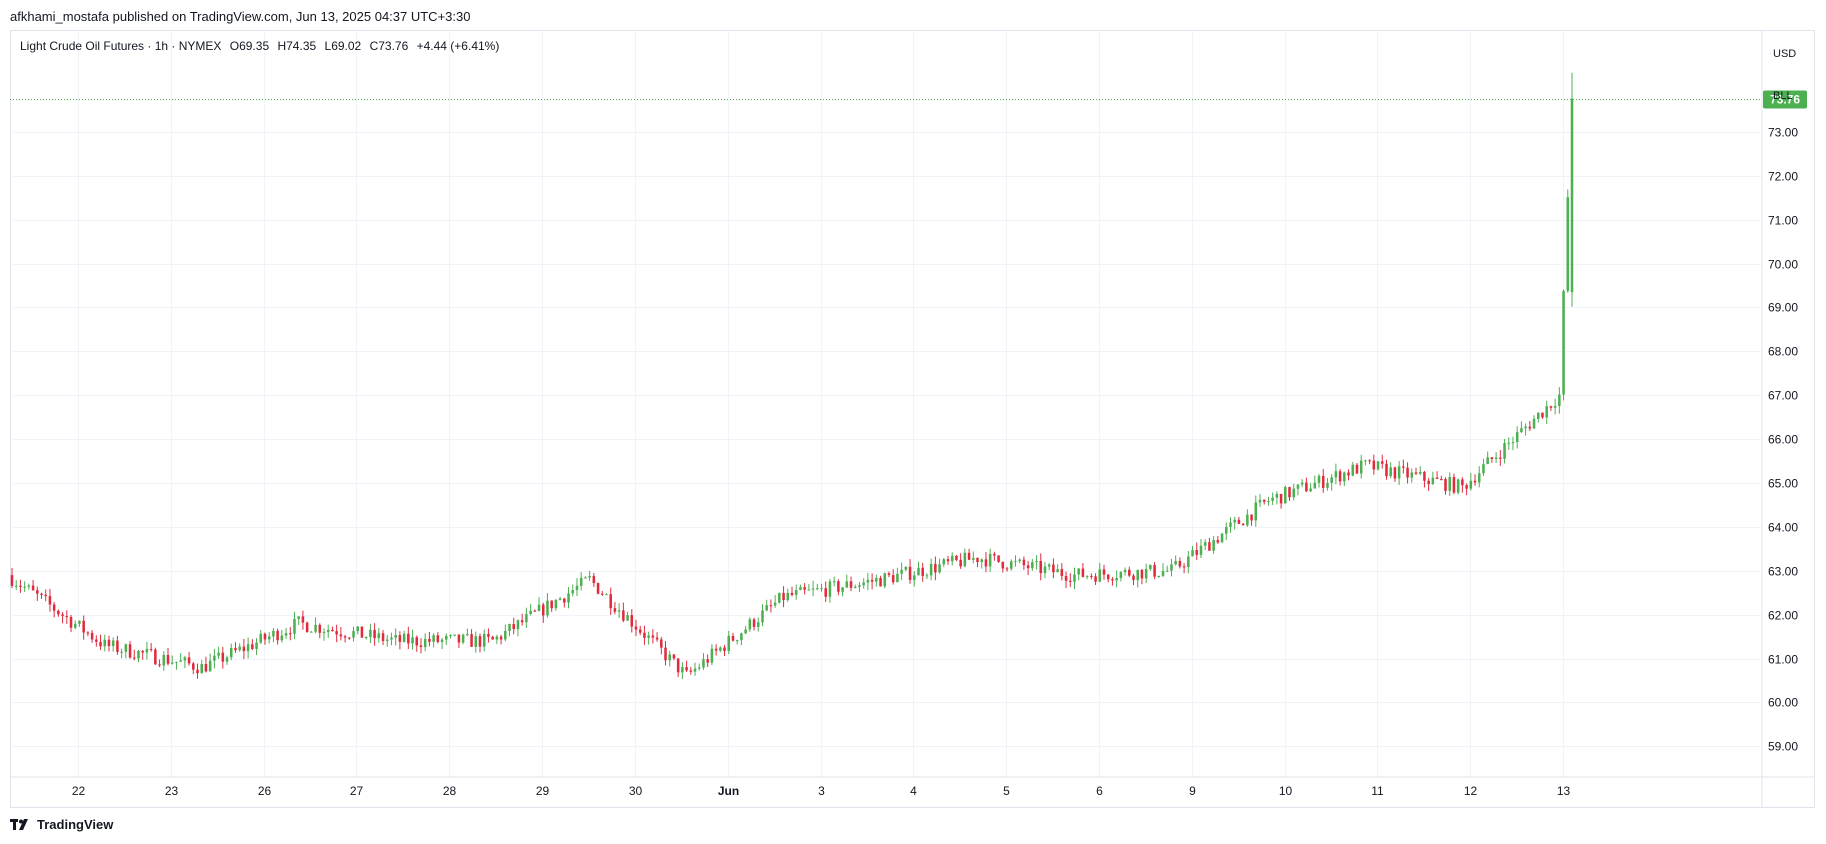 The height and width of the screenshot is (844, 1826). I want to click on x-tick-label: 30, so click(636, 791).